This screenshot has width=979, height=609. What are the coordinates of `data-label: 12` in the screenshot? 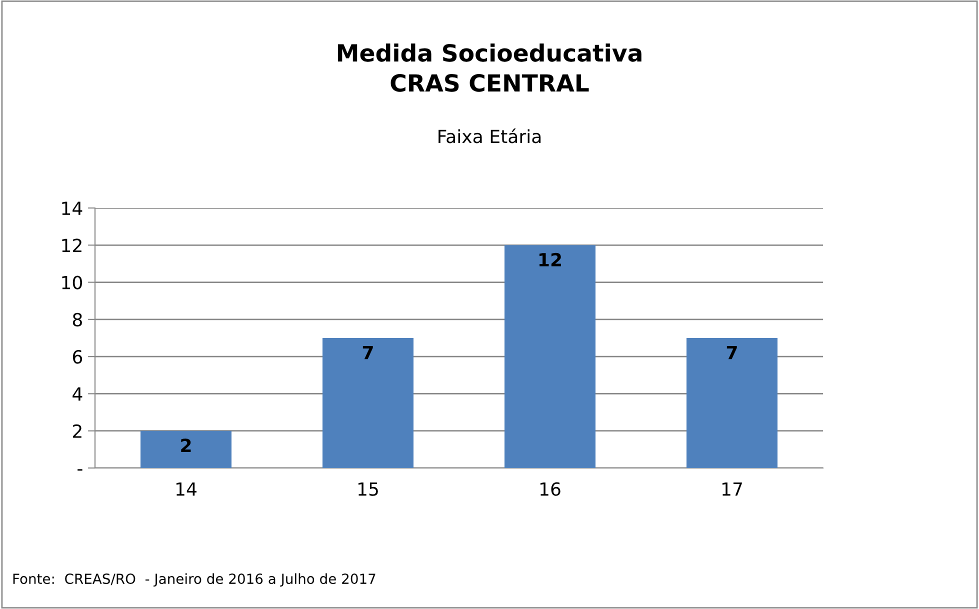 It's located at (550, 259).